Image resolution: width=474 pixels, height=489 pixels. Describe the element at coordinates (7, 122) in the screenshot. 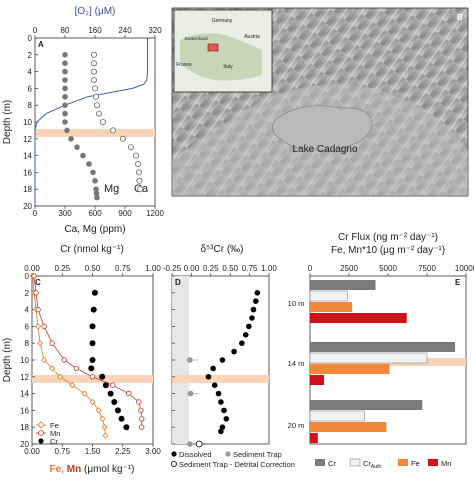

I see `panel-a-y-axis-label: Depth (m)` at that location.